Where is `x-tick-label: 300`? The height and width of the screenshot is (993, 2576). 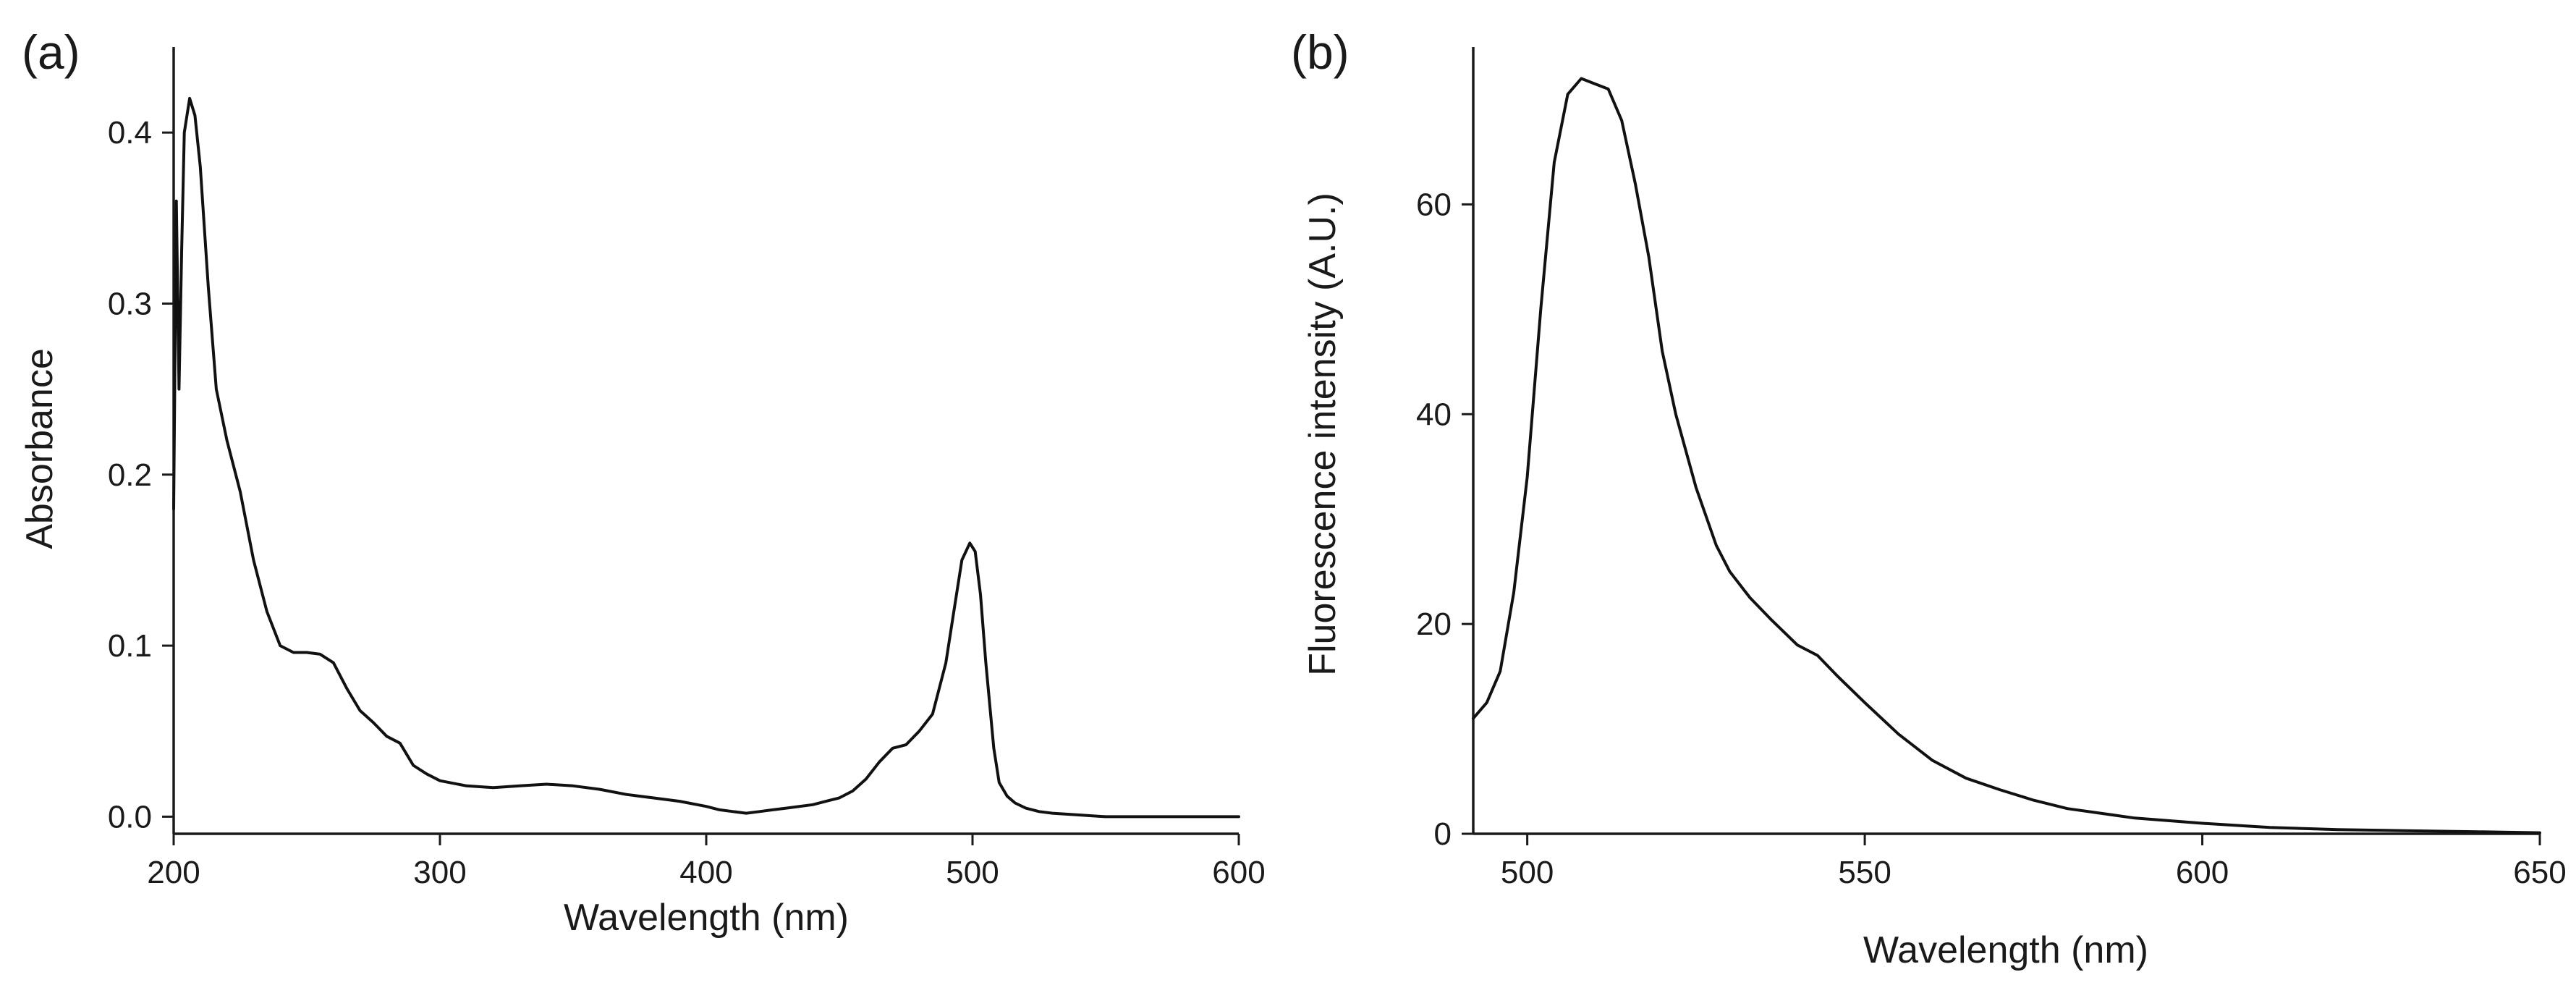
x-tick-label: 300 is located at coordinates (439, 872).